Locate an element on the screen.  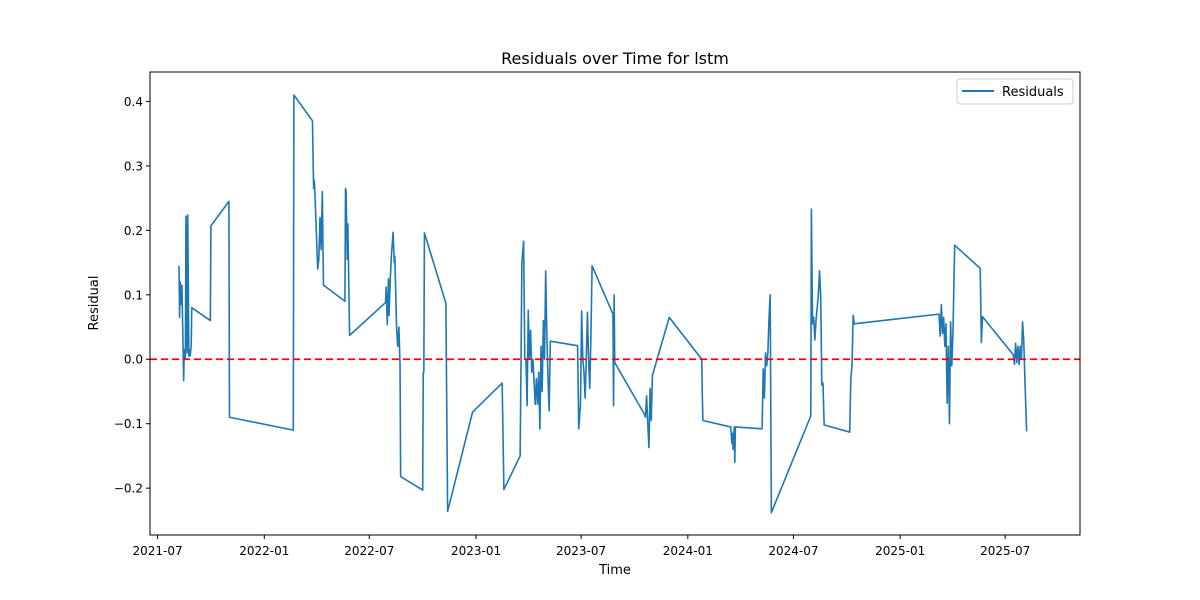
y-axis-label: Residual is located at coordinates (94, 303).